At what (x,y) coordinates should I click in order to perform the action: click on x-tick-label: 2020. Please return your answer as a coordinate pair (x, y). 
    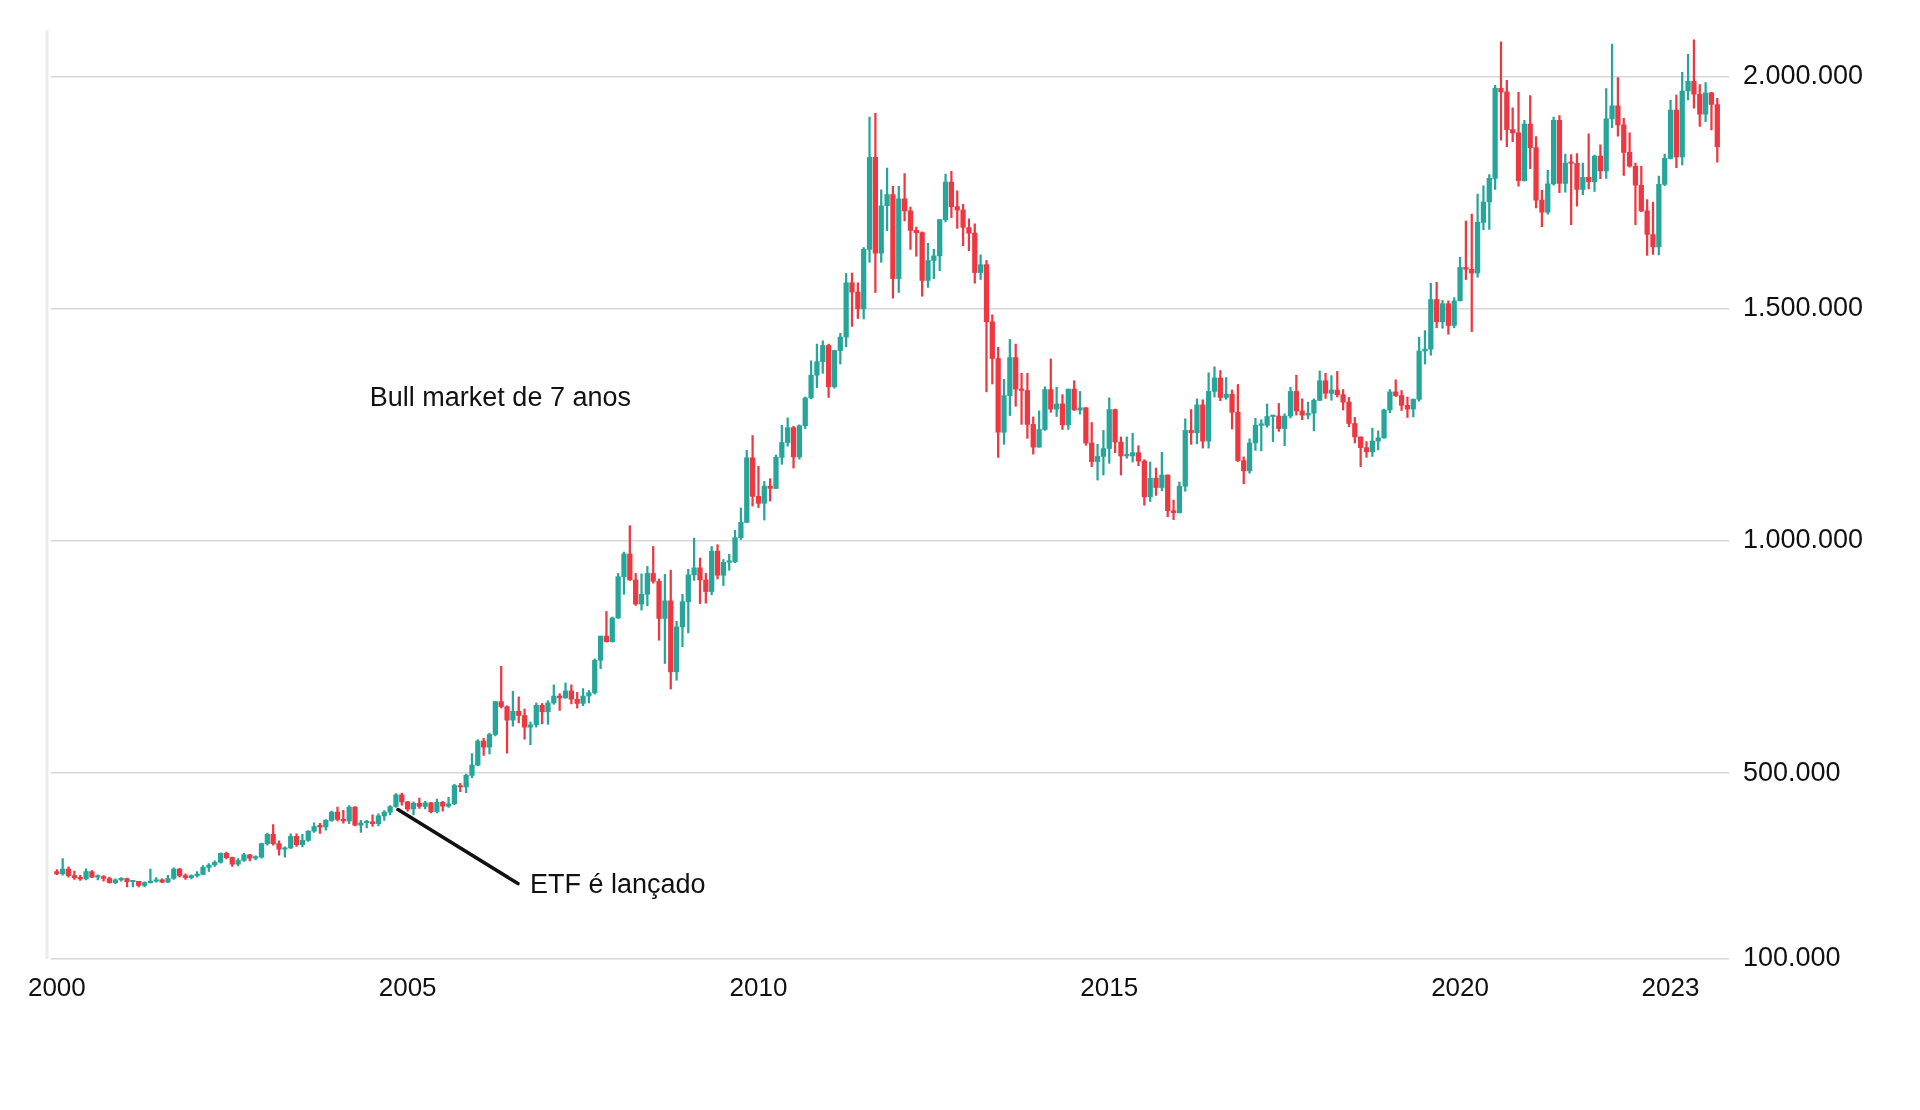
    Looking at the image, I should click on (1460, 986).